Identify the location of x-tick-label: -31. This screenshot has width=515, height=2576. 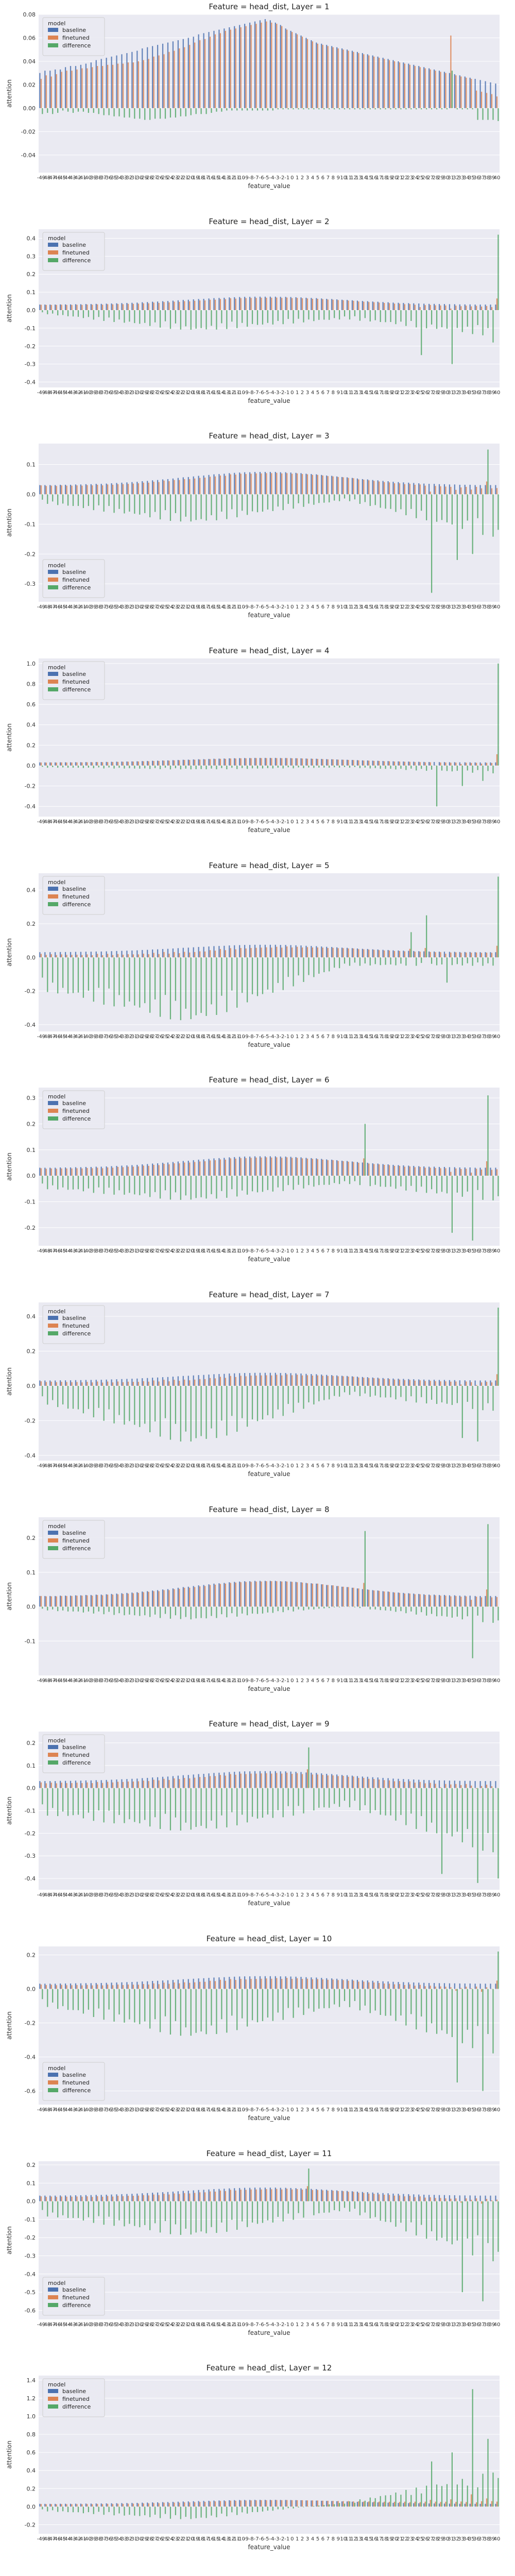
(133, 393).